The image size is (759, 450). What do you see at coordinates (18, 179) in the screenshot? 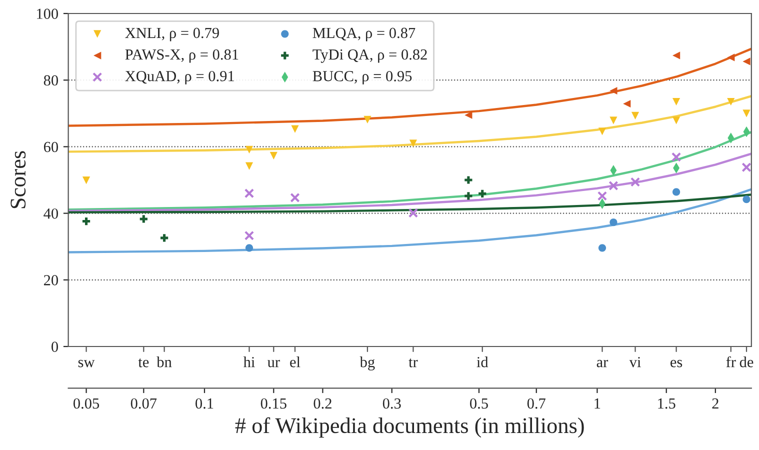
I see `y-axis-title: Scores` at bounding box center [18, 179].